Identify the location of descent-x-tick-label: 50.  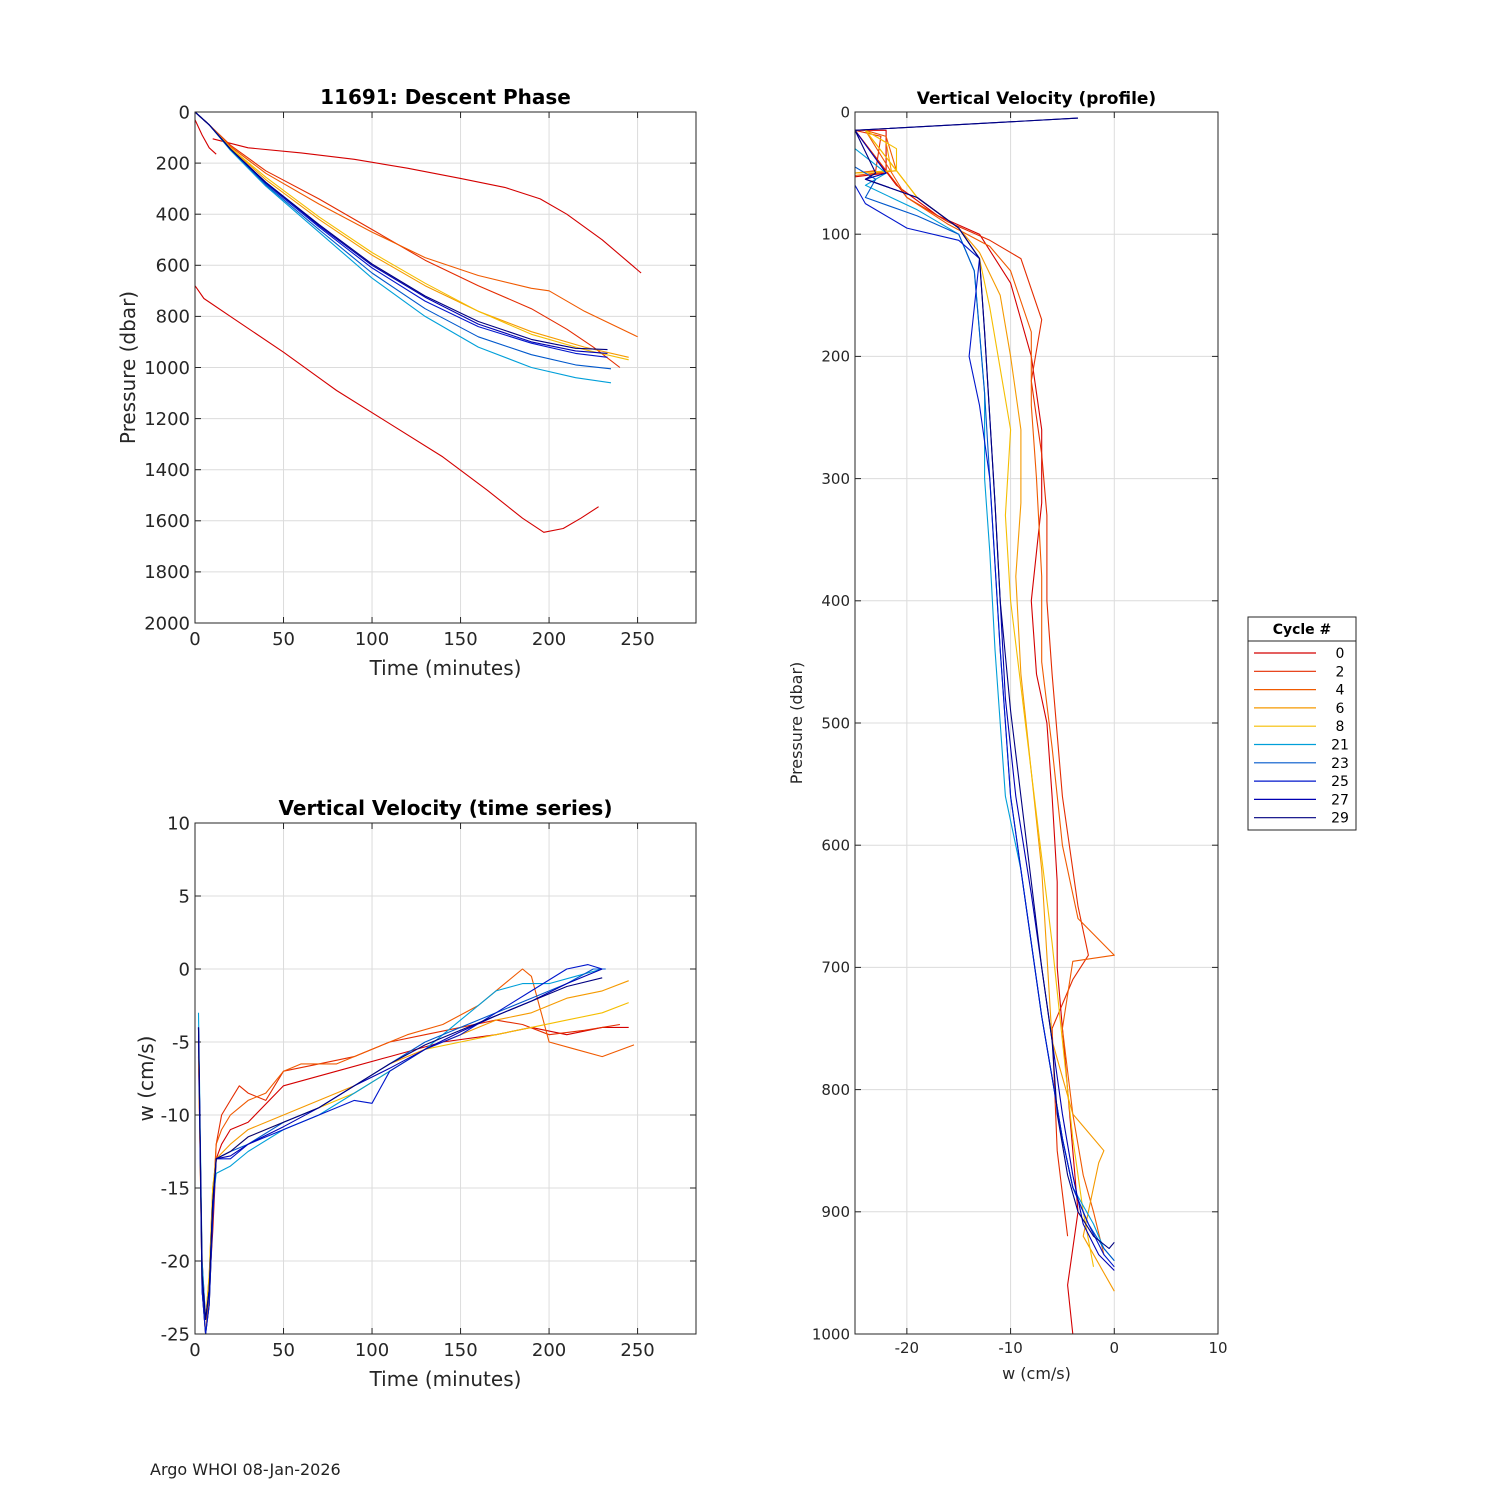
(283, 639).